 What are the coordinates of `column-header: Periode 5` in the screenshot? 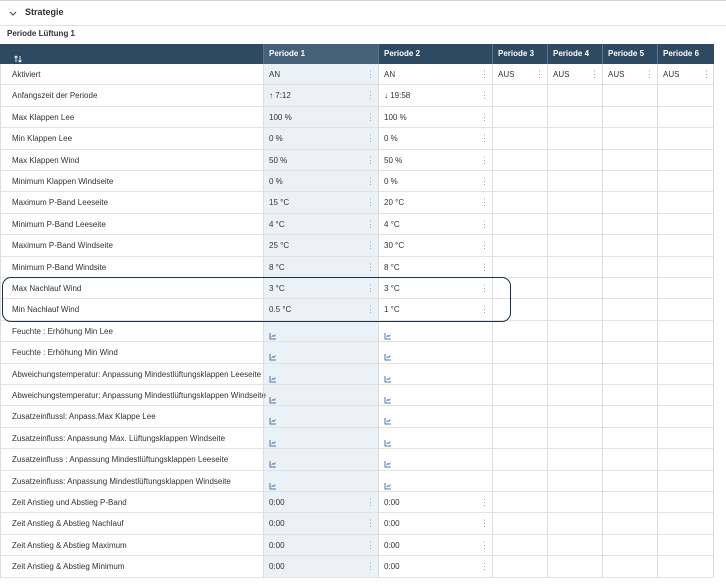 It's located at (626, 53).